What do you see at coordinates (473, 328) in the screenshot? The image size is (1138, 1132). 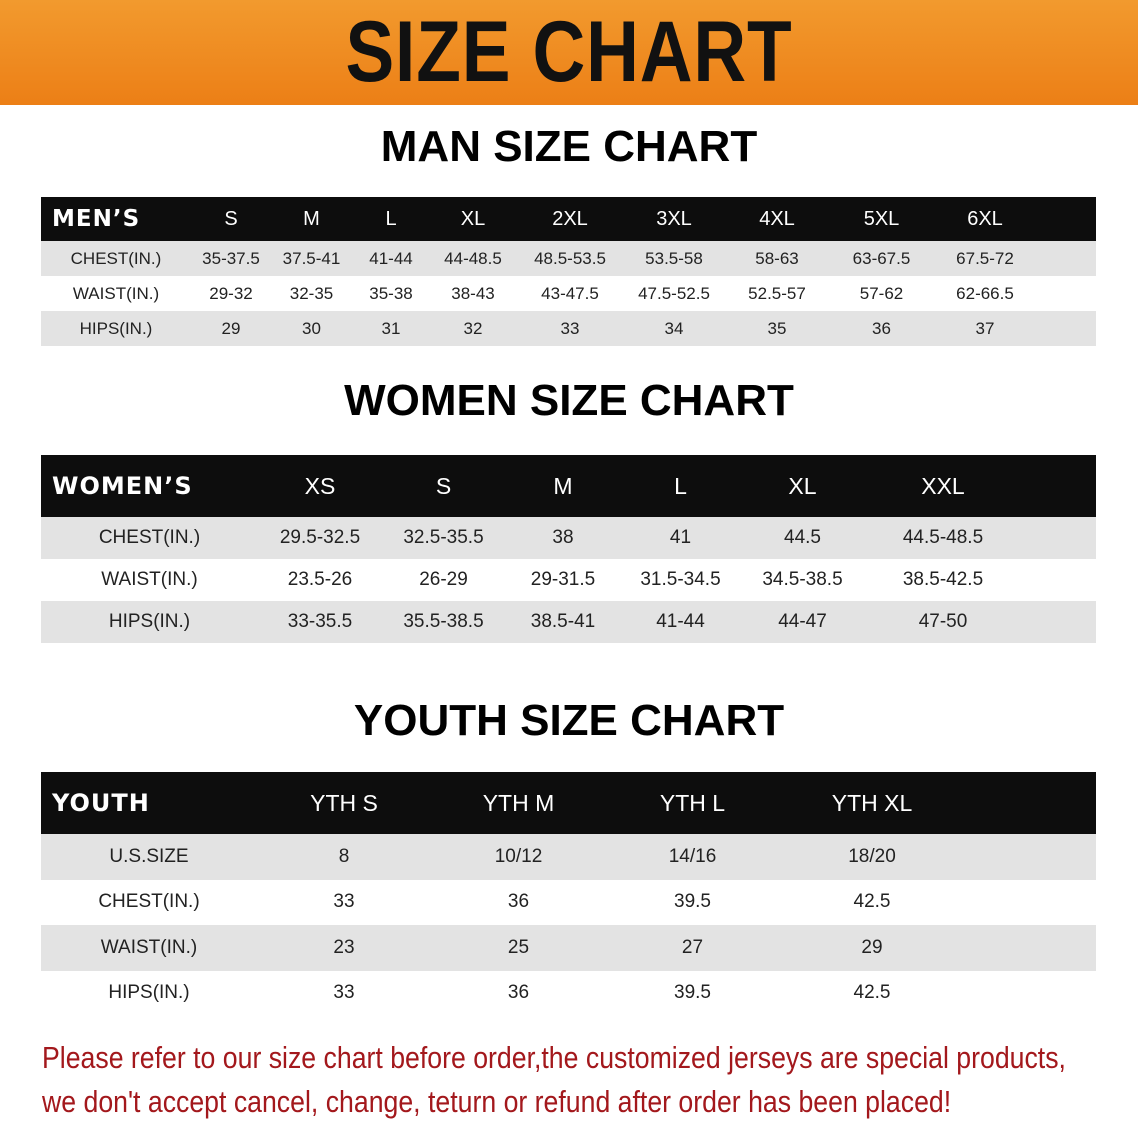 I see `measurement-value: 32` at bounding box center [473, 328].